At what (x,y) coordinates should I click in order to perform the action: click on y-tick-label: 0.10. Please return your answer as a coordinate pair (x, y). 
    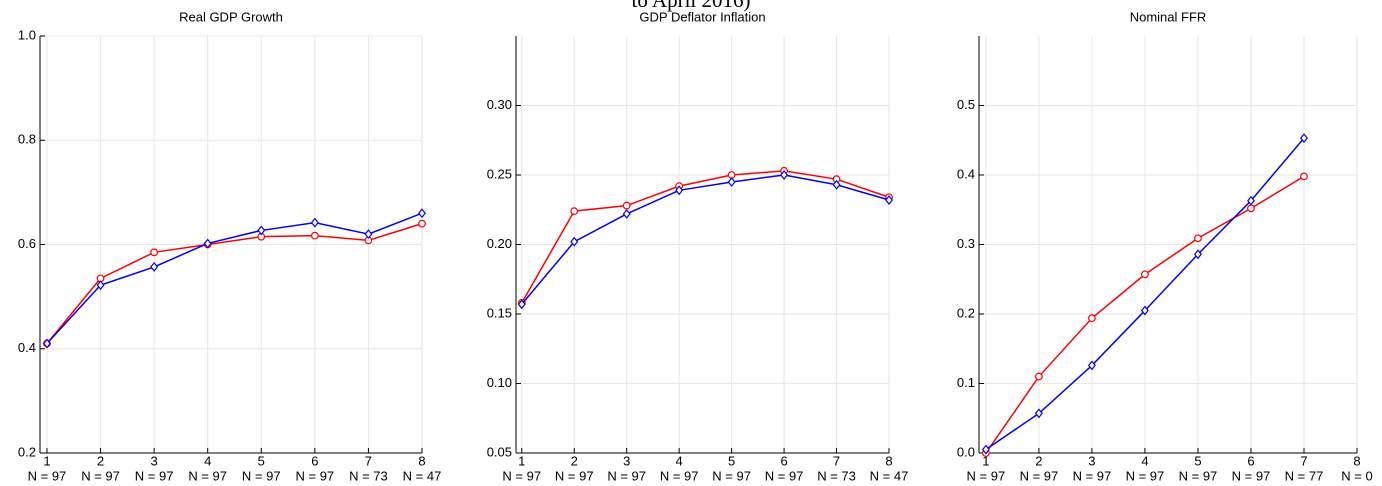
    Looking at the image, I should click on (499, 382).